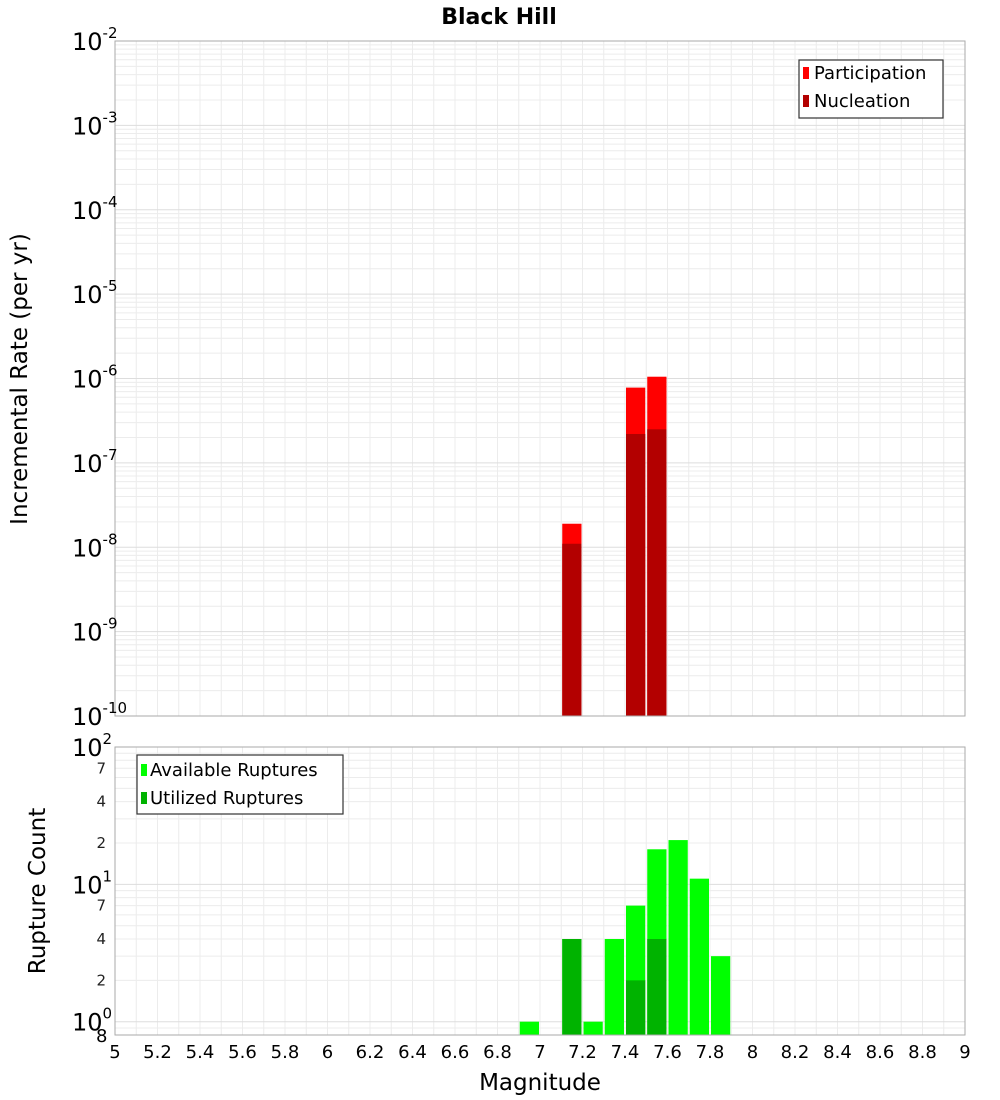 The width and height of the screenshot is (1000, 1100). What do you see at coordinates (870, 73) in the screenshot?
I see `legend-label-participation: Participation` at bounding box center [870, 73].